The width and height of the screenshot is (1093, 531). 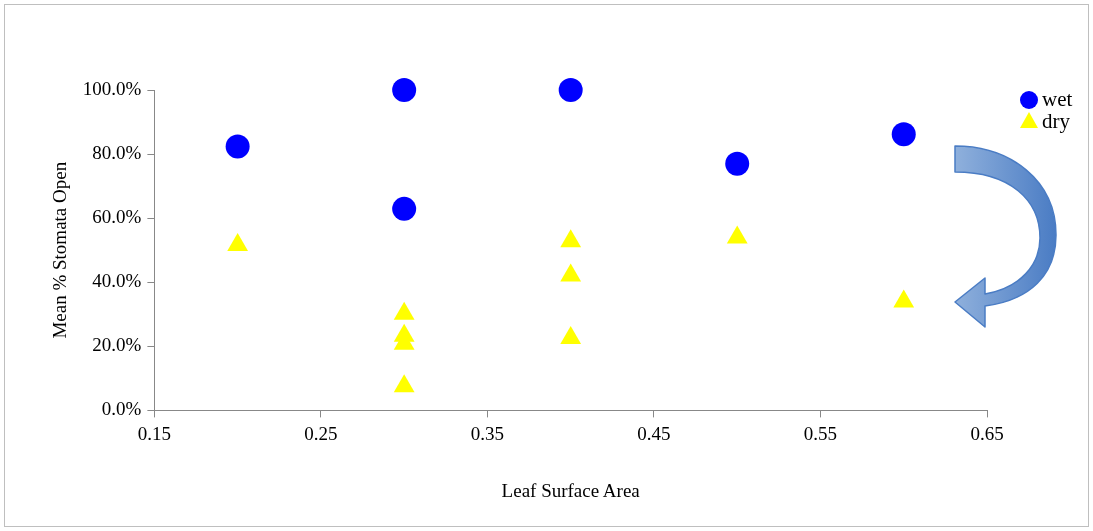 What do you see at coordinates (117, 345) in the screenshot?
I see `y-tick-label: 20.0%` at bounding box center [117, 345].